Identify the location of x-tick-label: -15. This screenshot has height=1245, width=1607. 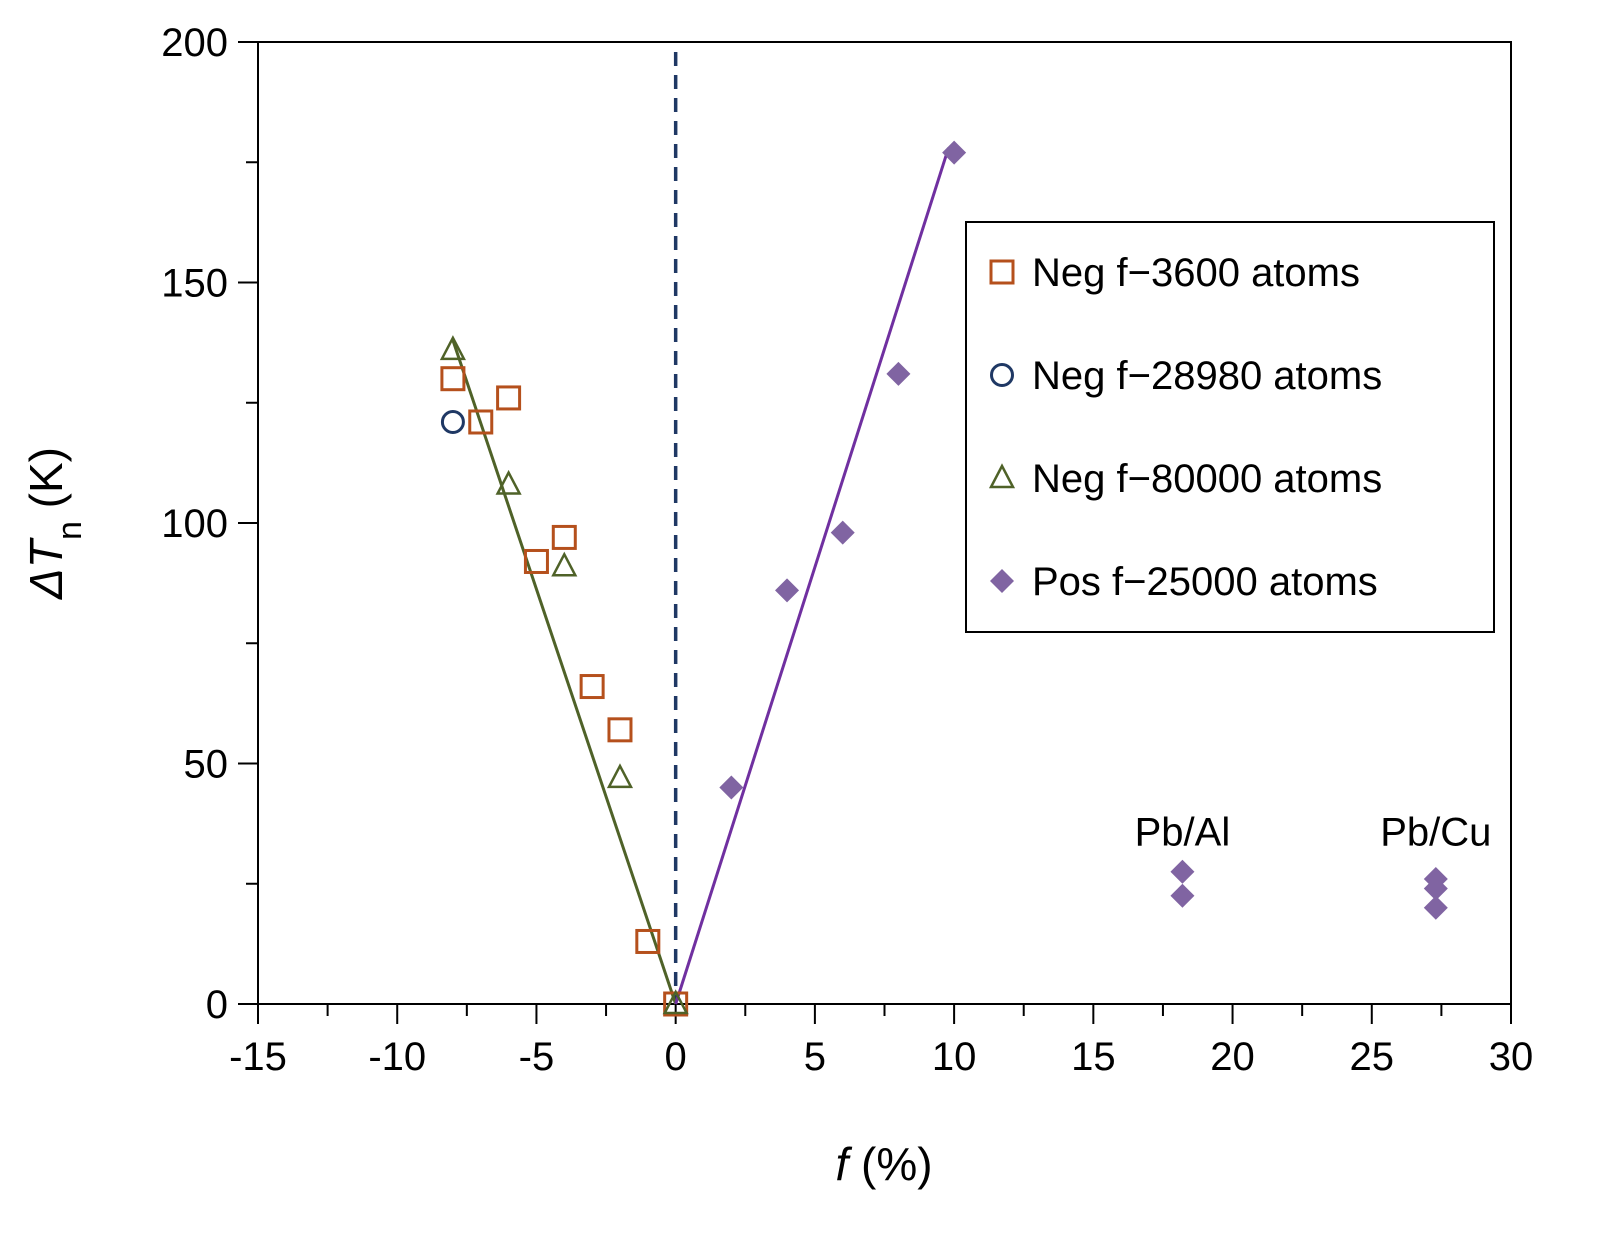
(258, 1057).